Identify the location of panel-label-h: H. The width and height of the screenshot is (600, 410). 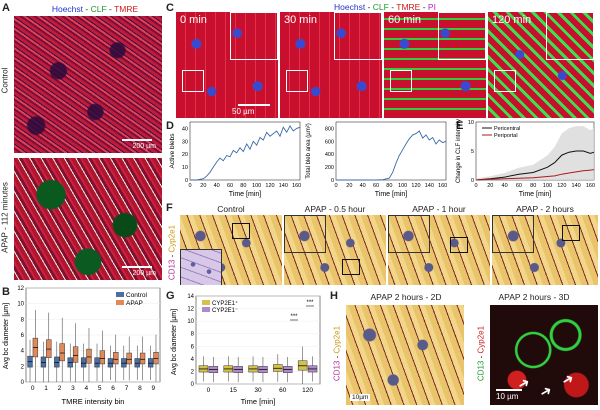
(334, 296).